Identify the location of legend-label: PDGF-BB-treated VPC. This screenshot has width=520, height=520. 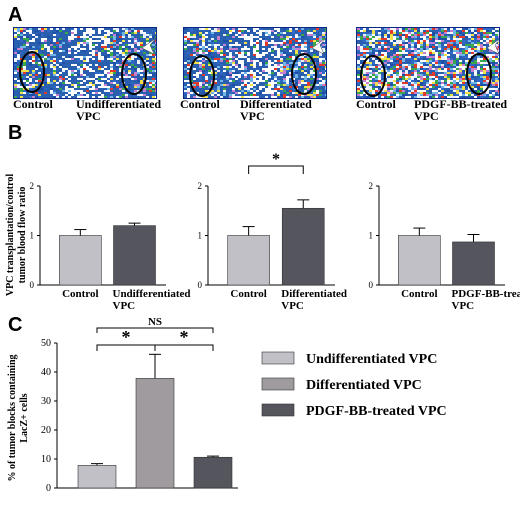
(376, 411).